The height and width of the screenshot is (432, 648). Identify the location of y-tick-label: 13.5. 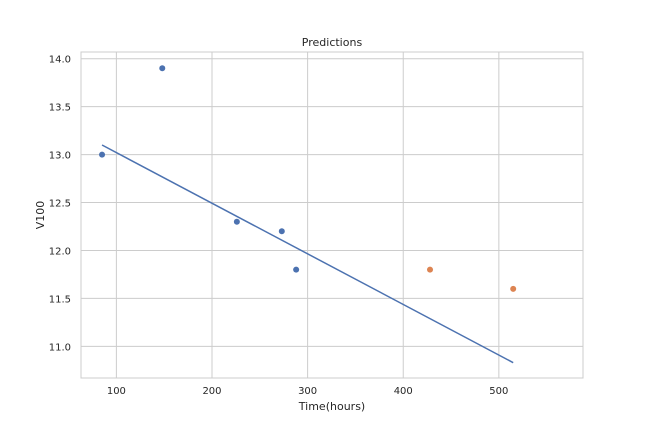
(60, 108).